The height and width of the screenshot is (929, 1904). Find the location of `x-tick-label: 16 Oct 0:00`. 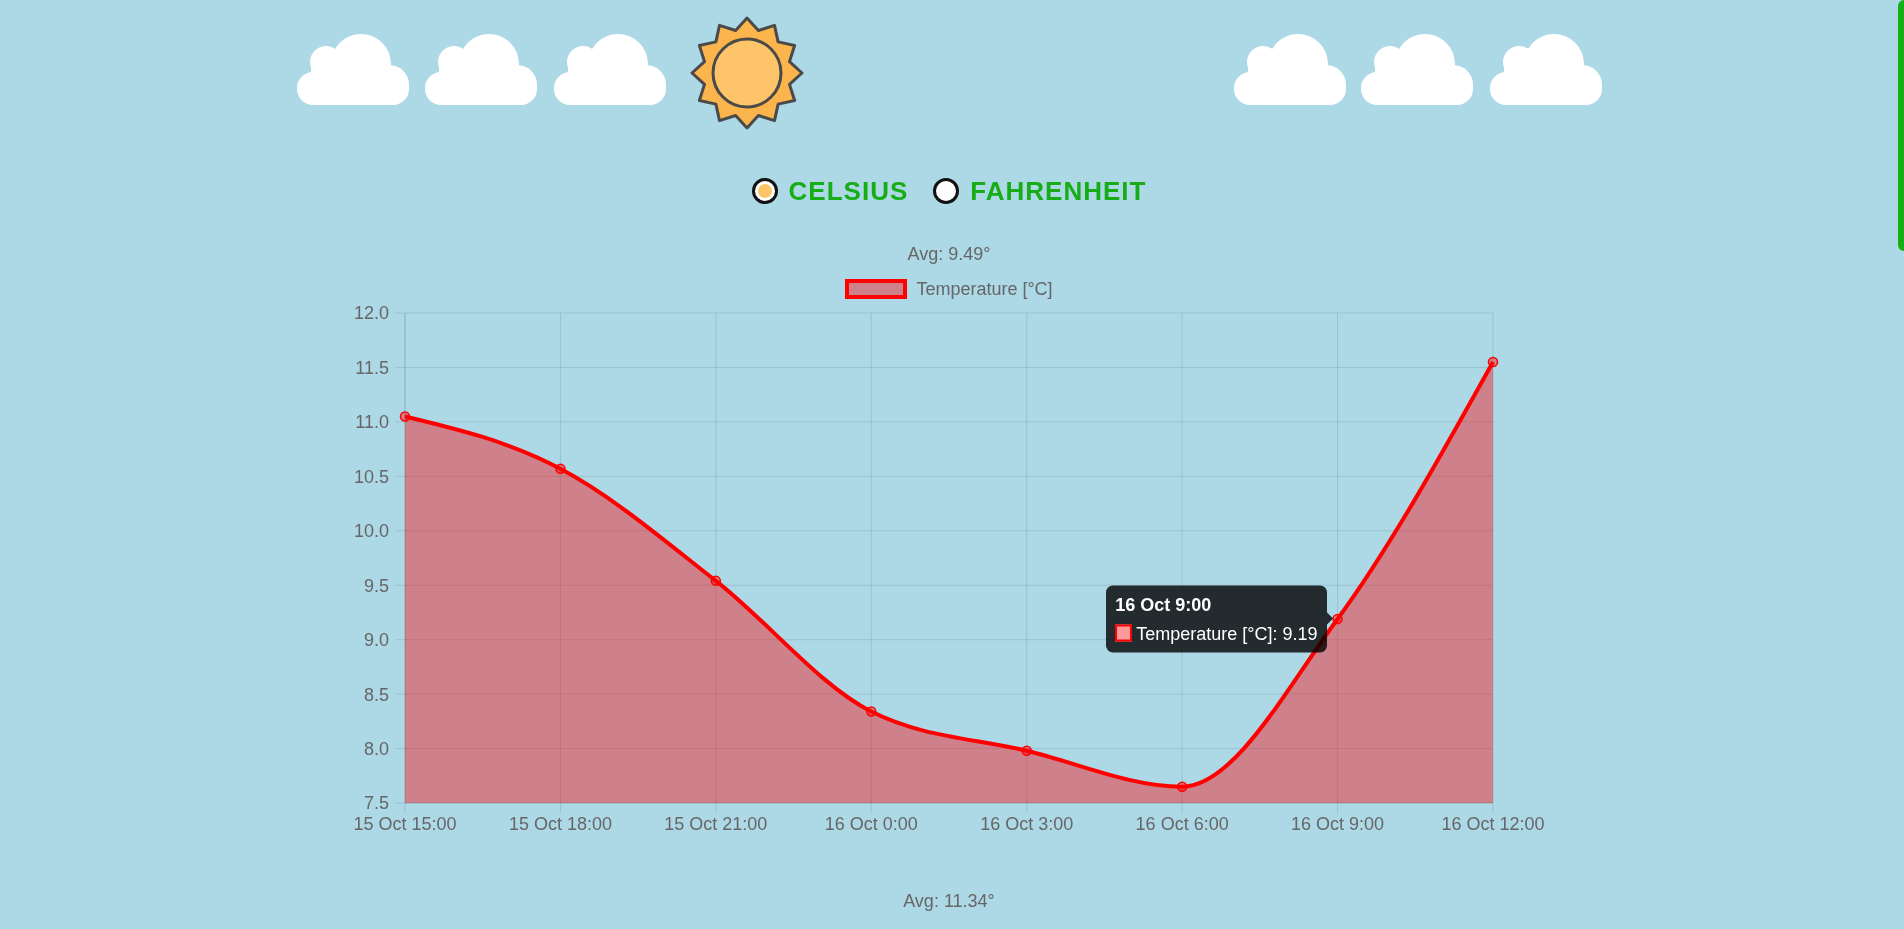

x-tick-label: 16 Oct 0:00 is located at coordinates (871, 823).